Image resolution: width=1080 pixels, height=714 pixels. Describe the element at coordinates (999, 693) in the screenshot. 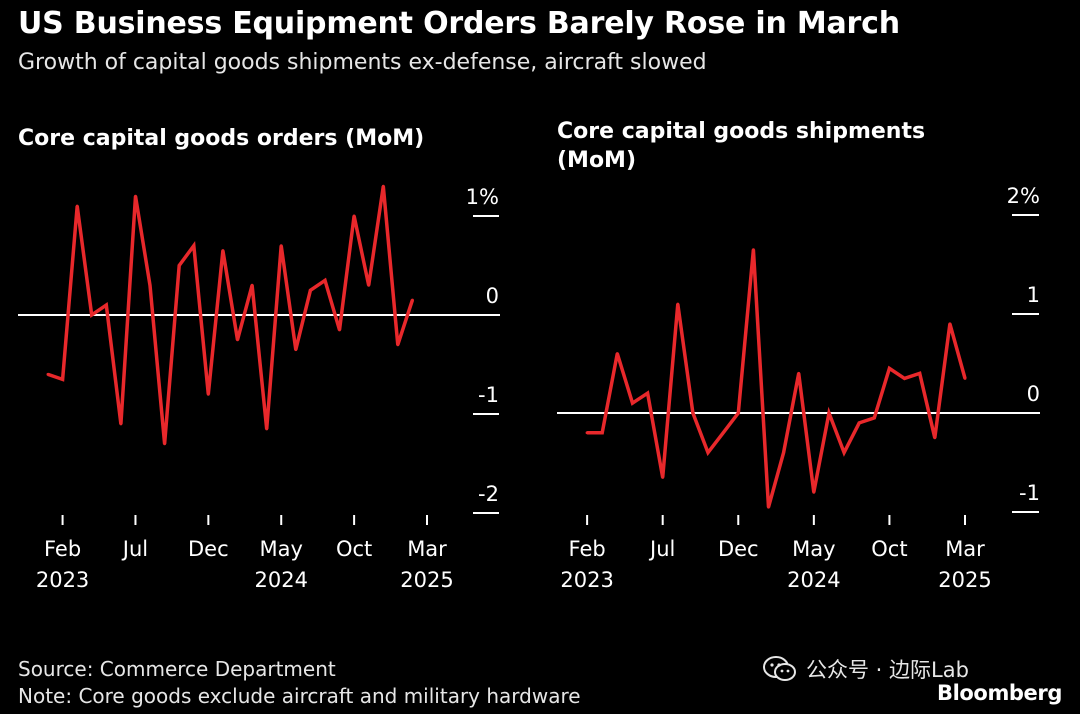

I see `bloomberg-logo: Bloomberg` at that location.